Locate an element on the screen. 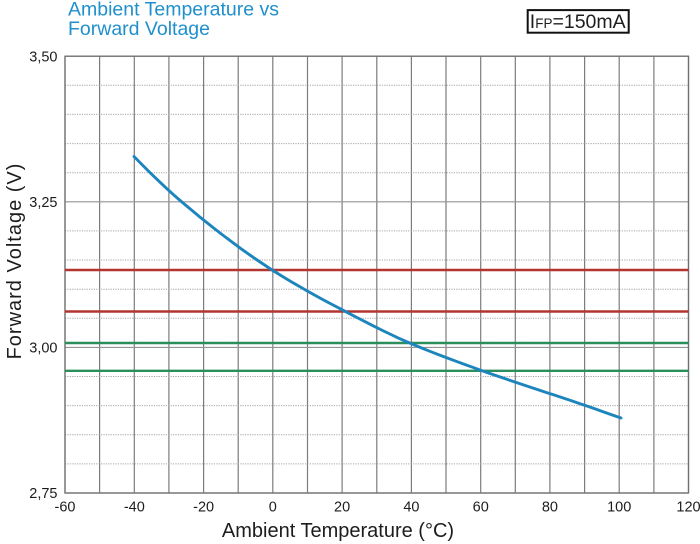 Image resolution: width=700 pixels, height=544 pixels. svg-text: 0 is located at coordinates (273, 508).